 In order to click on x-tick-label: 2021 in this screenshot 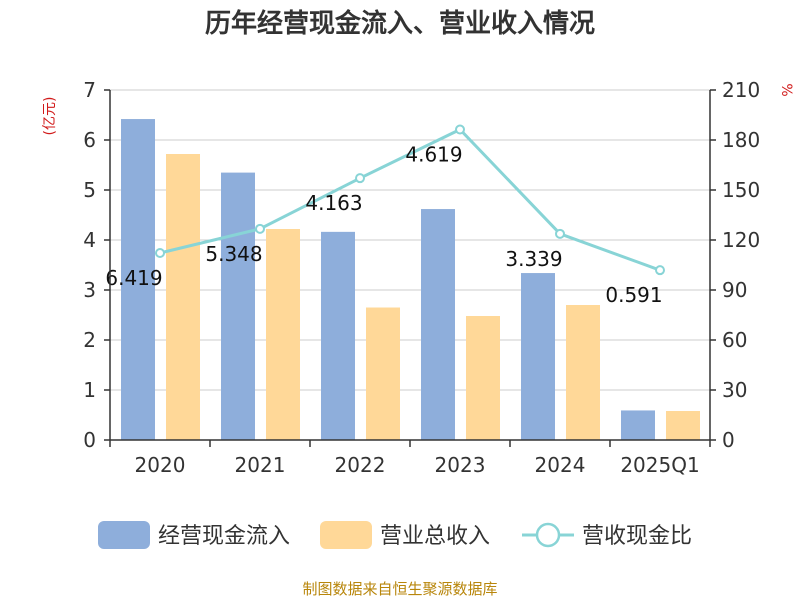, I will do `click(260, 465)`.